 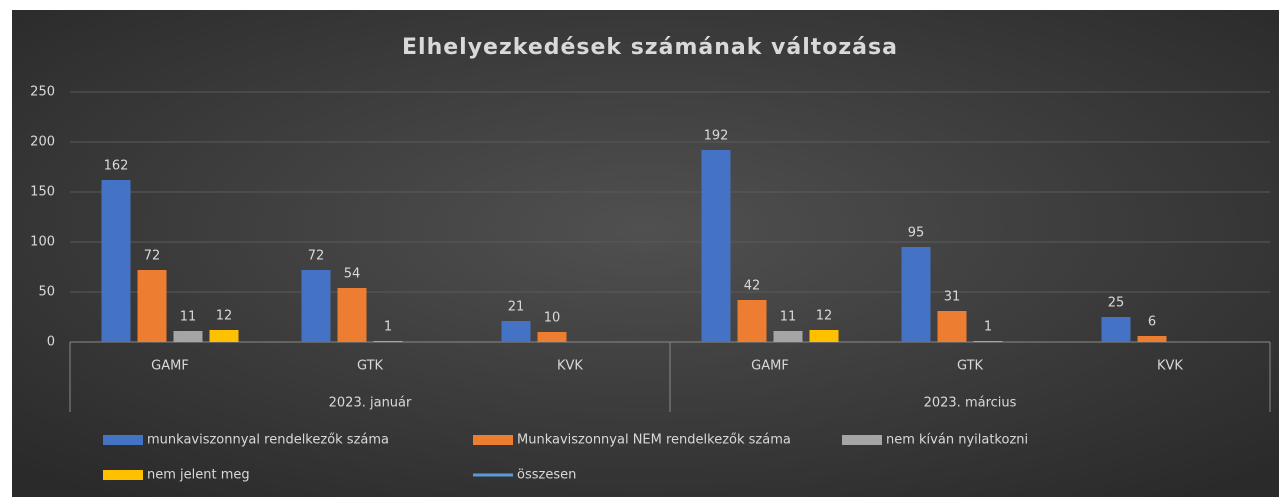 I want to click on data-label: 95, so click(x=916, y=233).